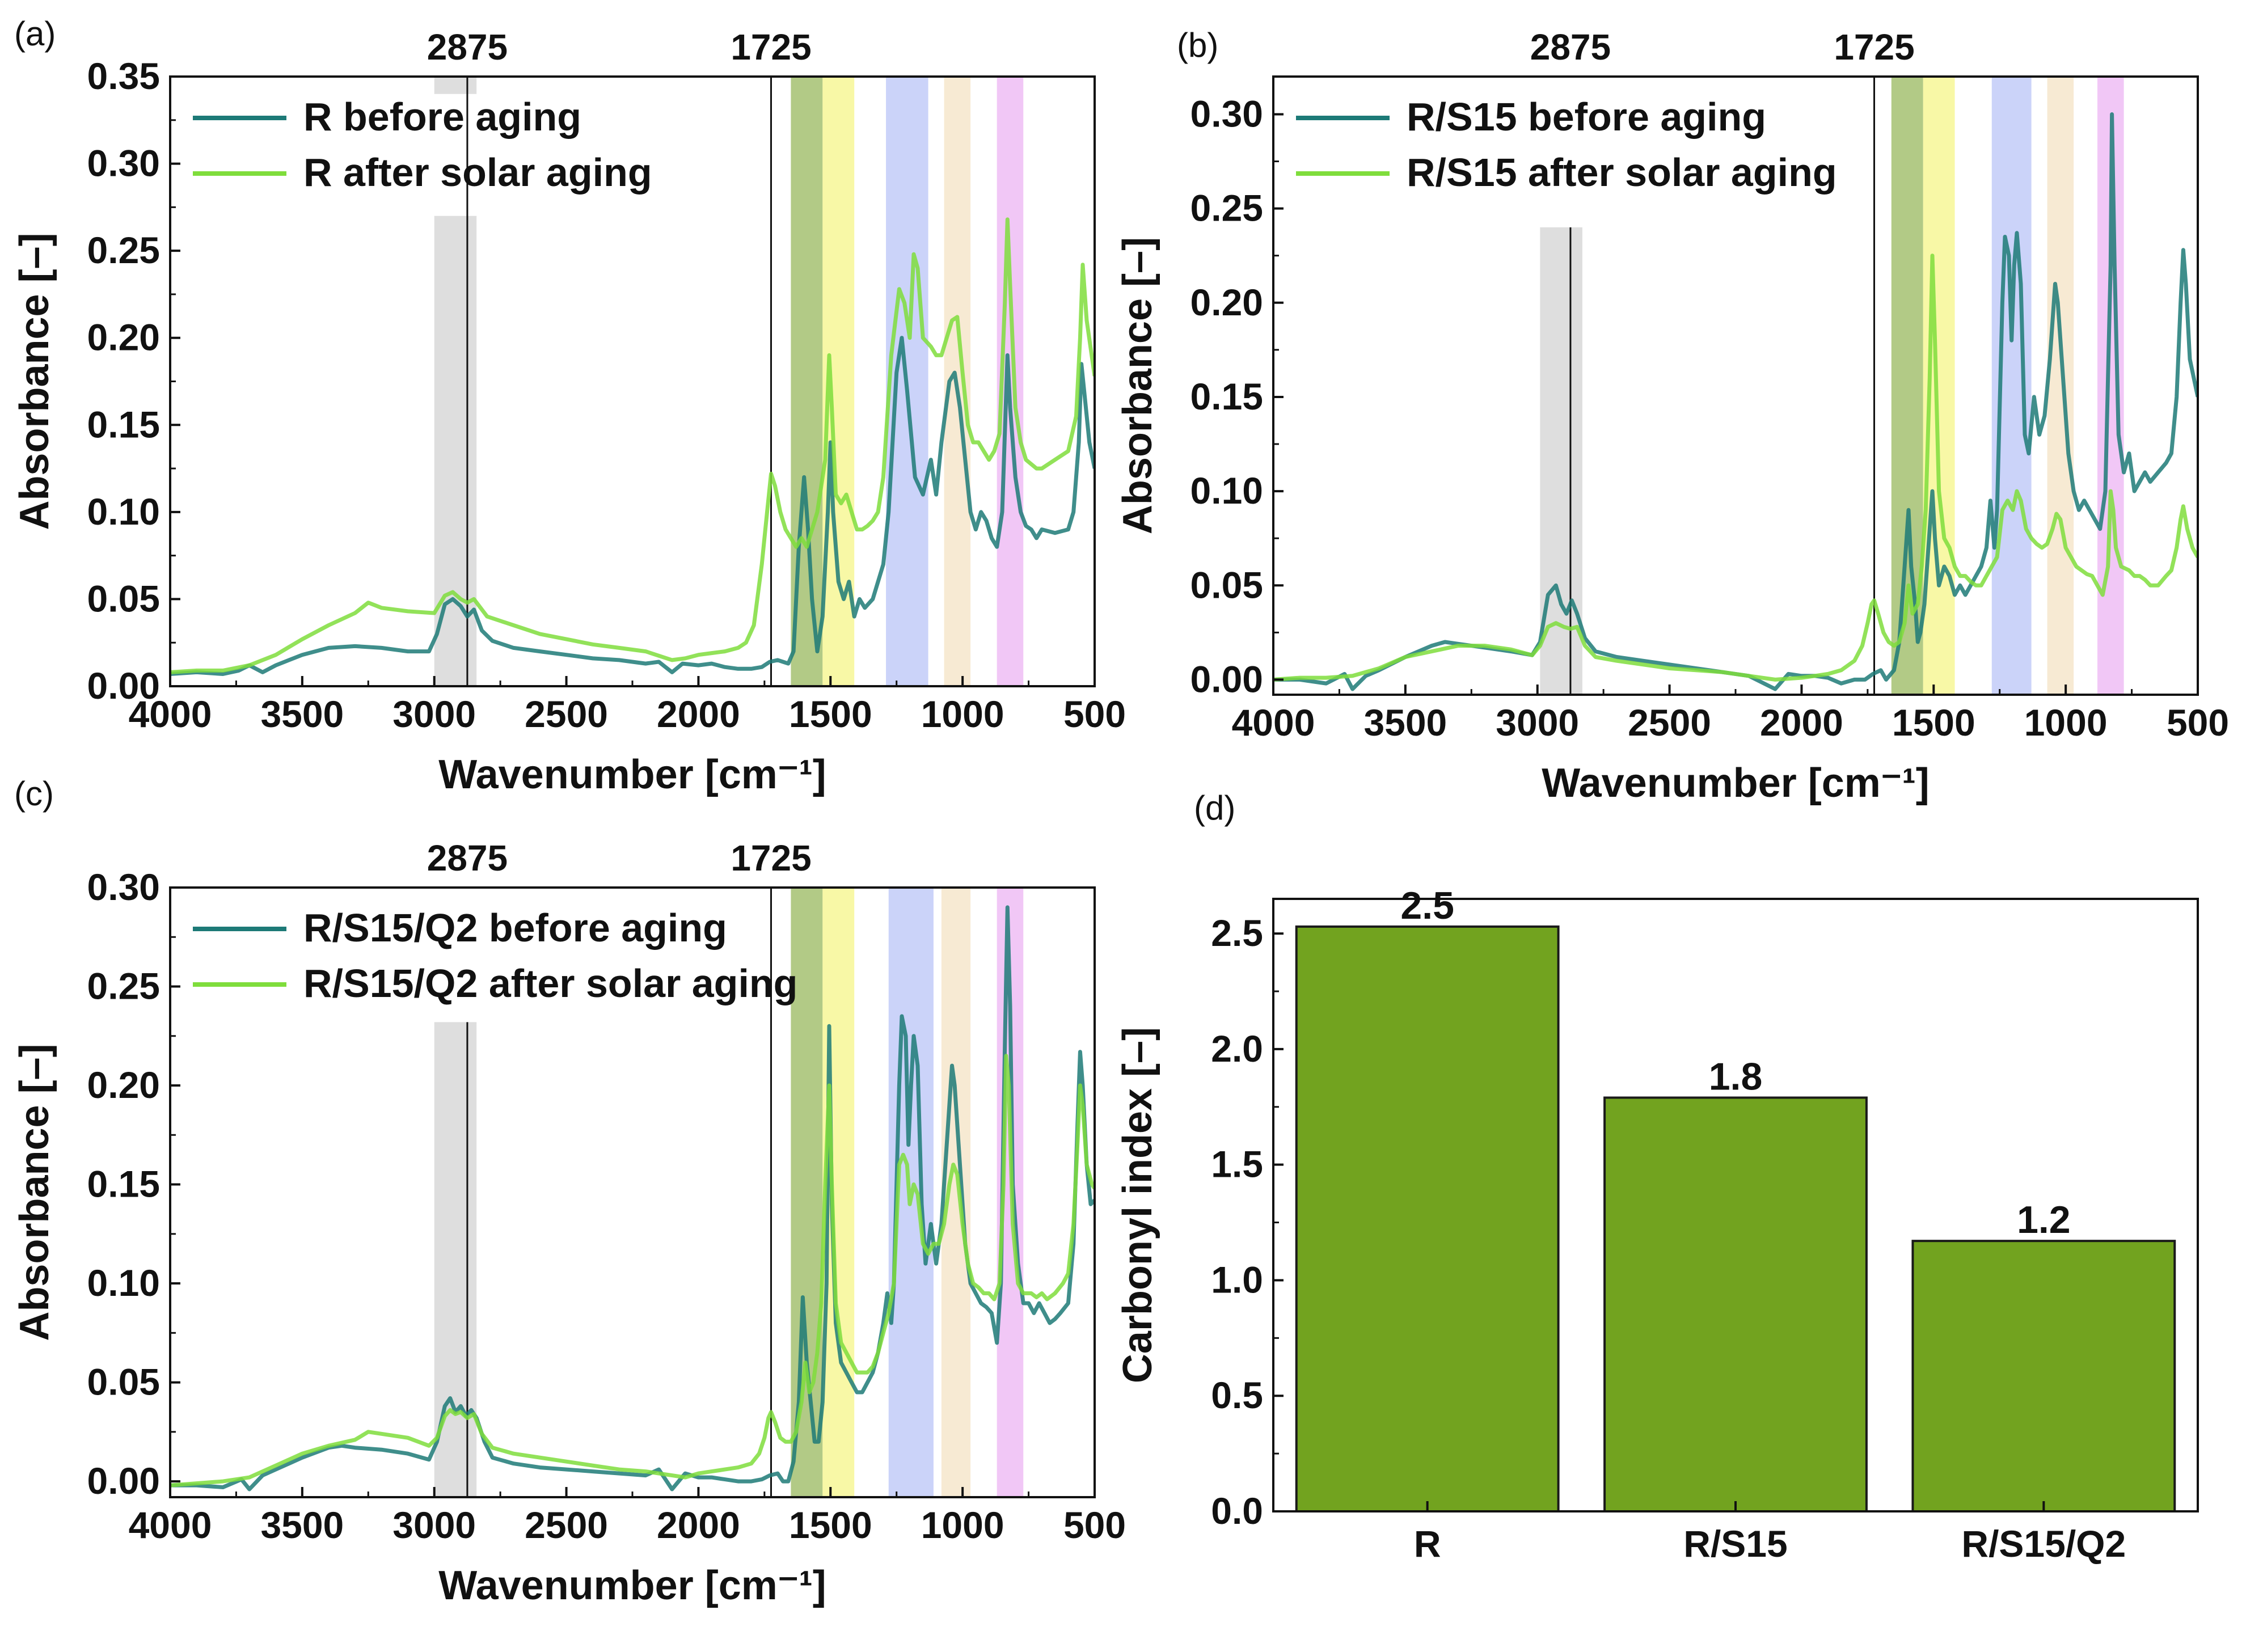  What do you see at coordinates (1237, 933) in the screenshot?
I see `y-tick-label: 2.5` at bounding box center [1237, 933].